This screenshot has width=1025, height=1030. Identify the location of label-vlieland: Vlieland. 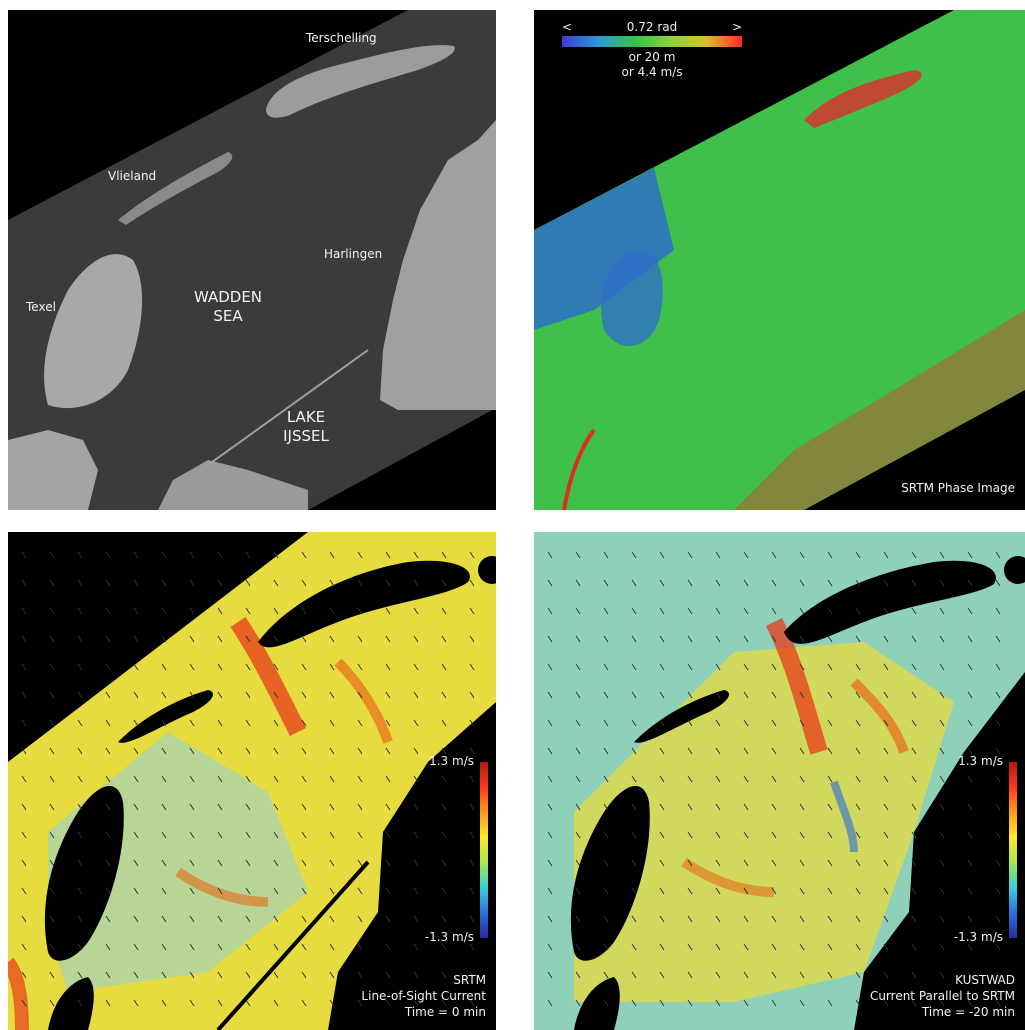
(132, 176).